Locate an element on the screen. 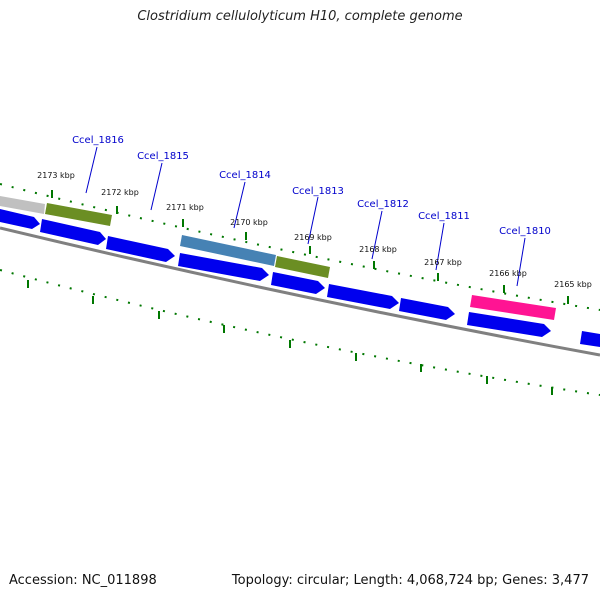 Image resolution: width=600 pixels, height=600 pixels. kbp-label: 2171 kbp is located at coordinates (185, 207).